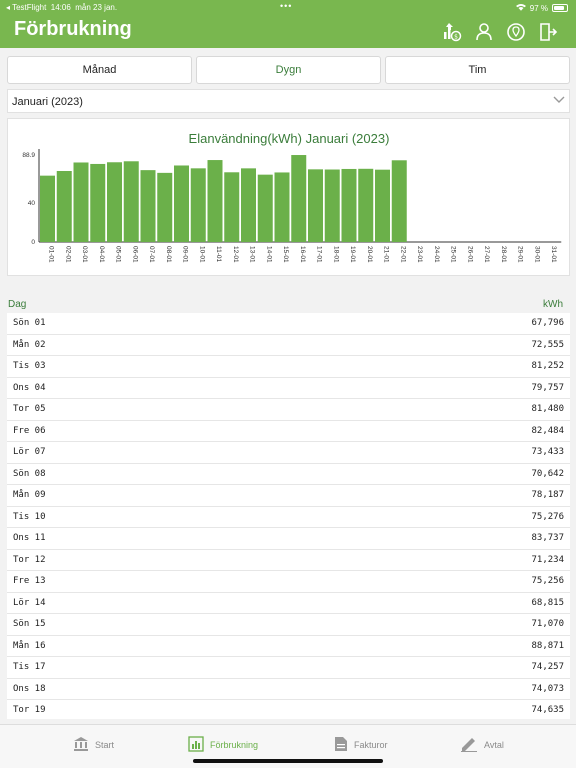 The height and width of the screenshot is (768, 576). What do you see at coordinates (547, 516) in the screenshot?
I see `row-value: 75,276` at bounding box center [547, 516].